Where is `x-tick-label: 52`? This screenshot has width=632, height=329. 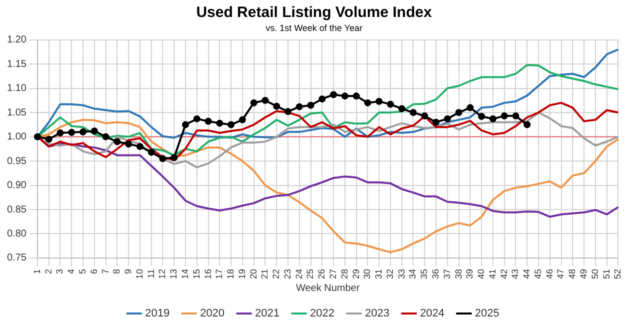
x-tick-label: 52 is located at coordinates (617, 274).